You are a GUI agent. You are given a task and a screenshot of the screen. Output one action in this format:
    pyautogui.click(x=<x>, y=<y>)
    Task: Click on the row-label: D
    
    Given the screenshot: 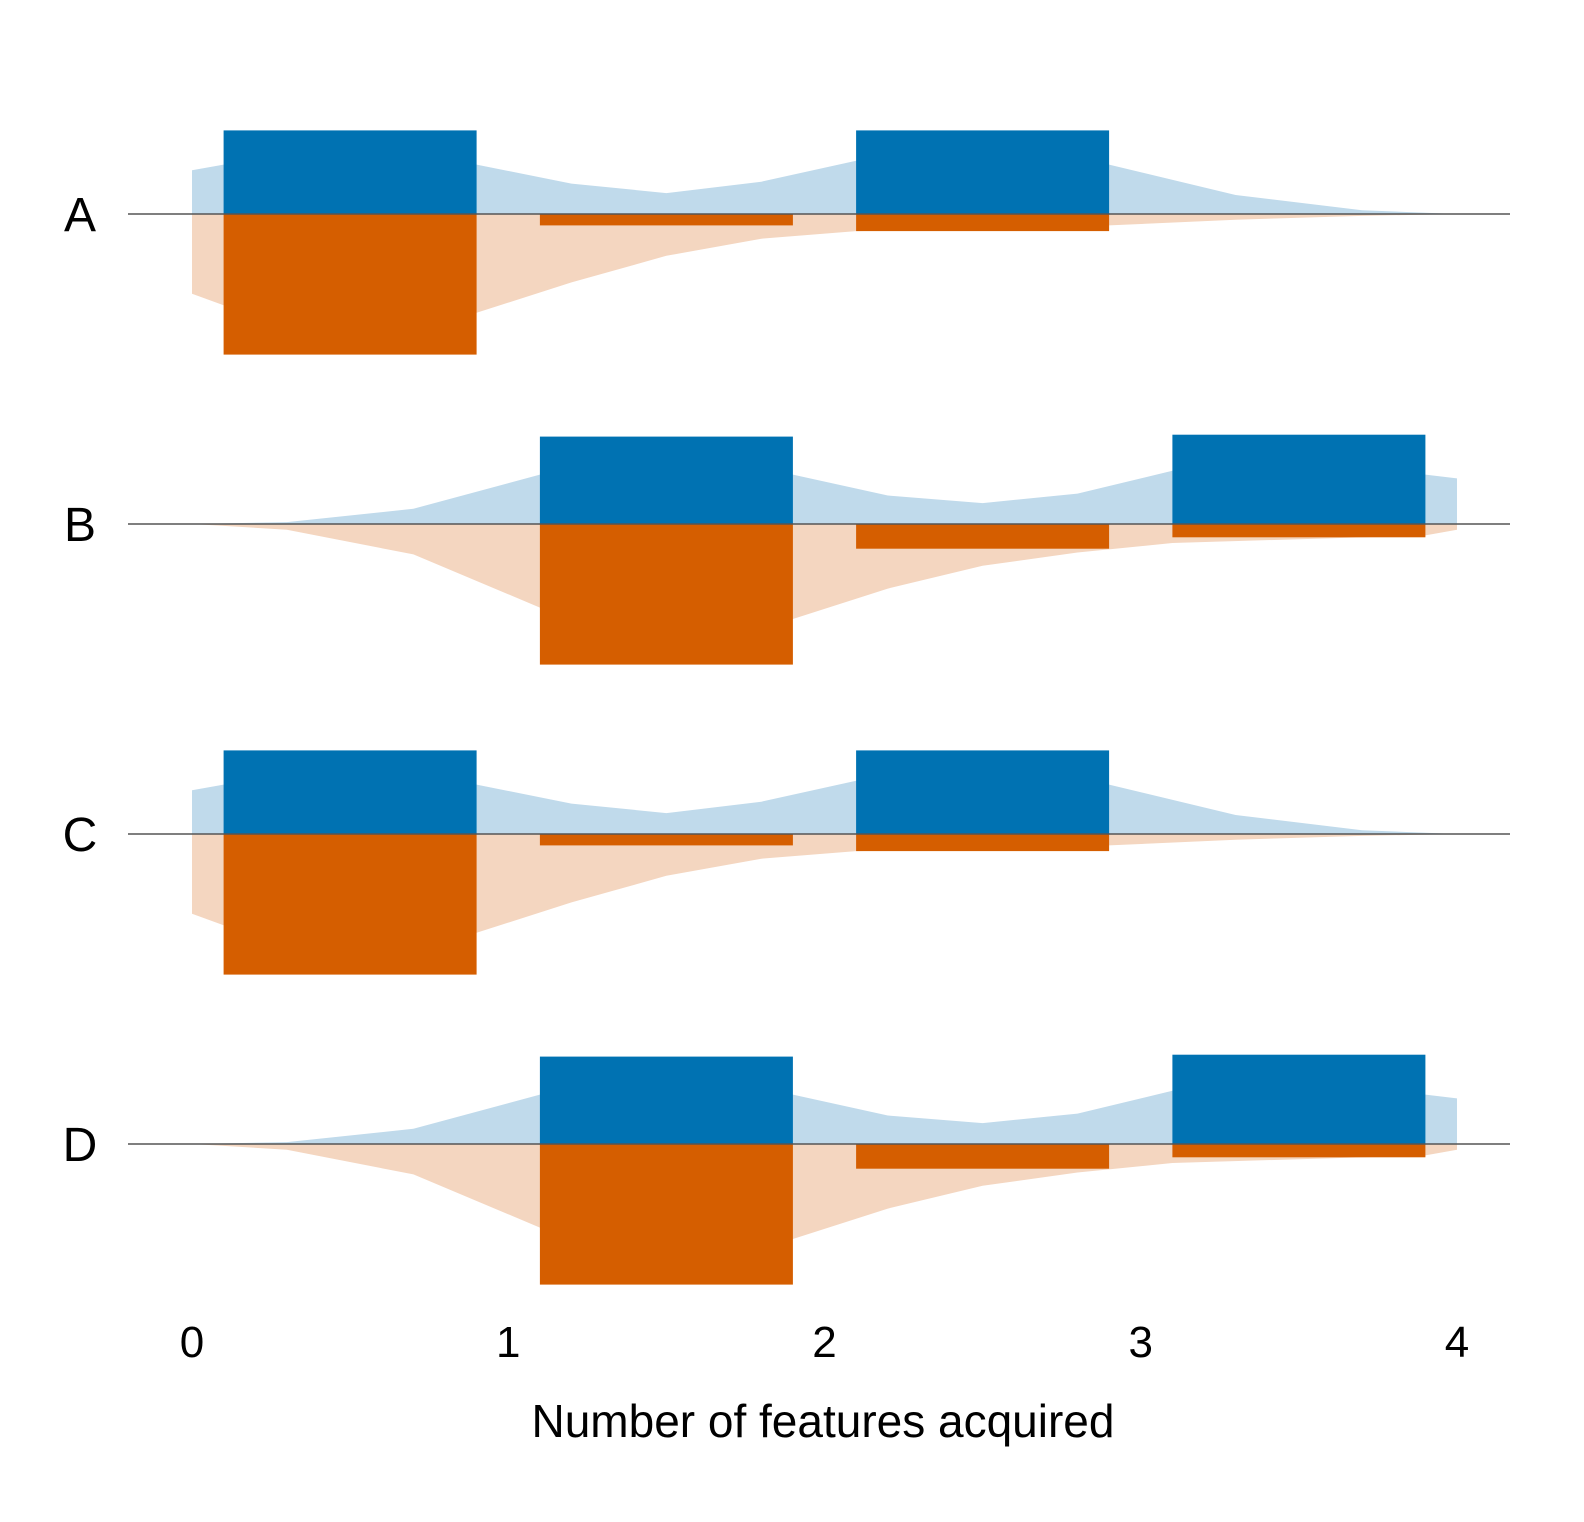 What is the action you would take?
    pyautogui.click(x=80, y=1145)
    